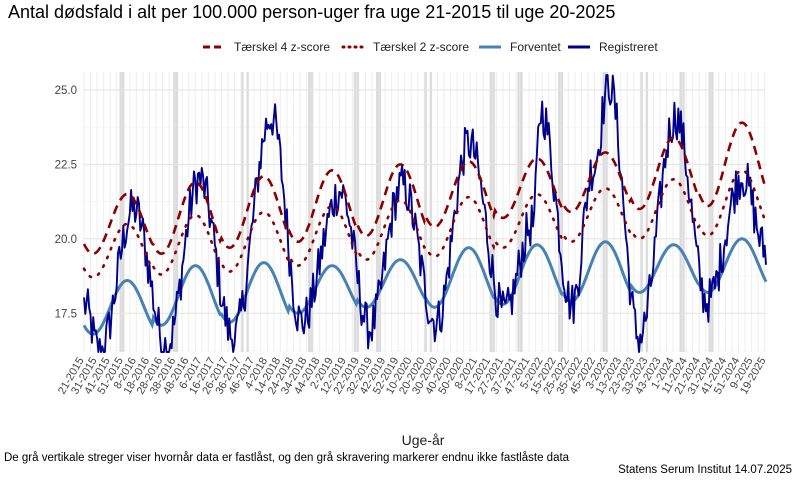 The width and height of the screenshot is (800, 480). What do you see at coordinates (214, 47) in the screenshot?
I see `legend-swatch-dashed-icon` at bounding box center [214, 47].